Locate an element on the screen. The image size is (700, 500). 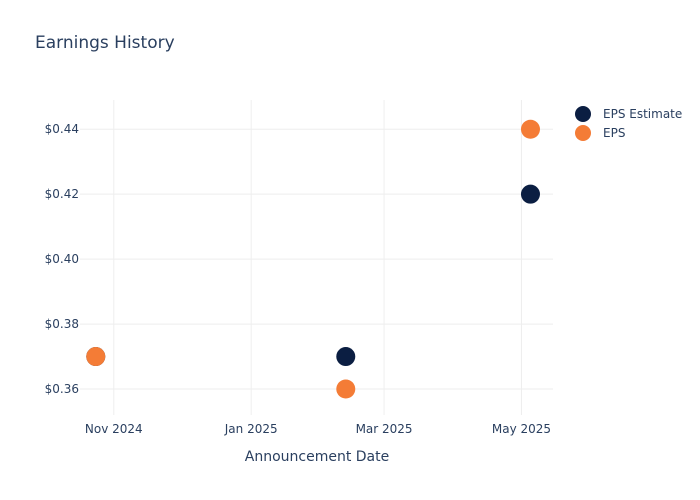
legend-label: EPS is located at coordinates (614, 133).